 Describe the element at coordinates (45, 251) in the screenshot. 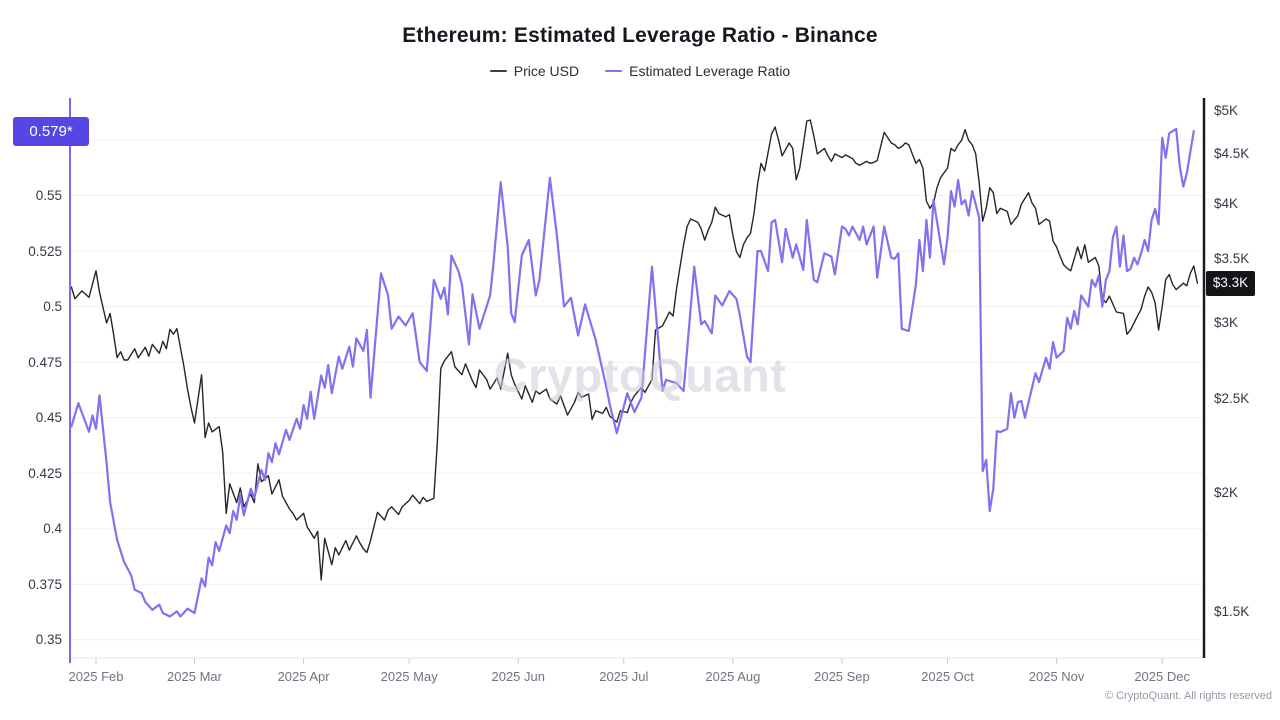

I see `left-axis-tick-label: 0.525` at that location.